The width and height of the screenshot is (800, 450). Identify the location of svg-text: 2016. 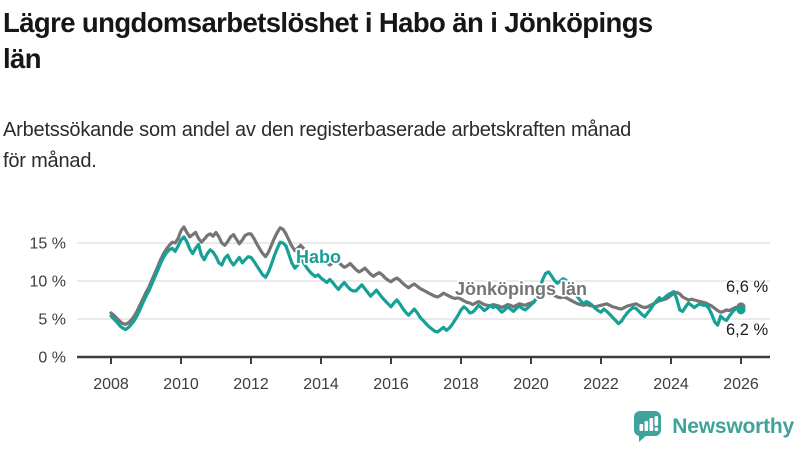
(391, 384).